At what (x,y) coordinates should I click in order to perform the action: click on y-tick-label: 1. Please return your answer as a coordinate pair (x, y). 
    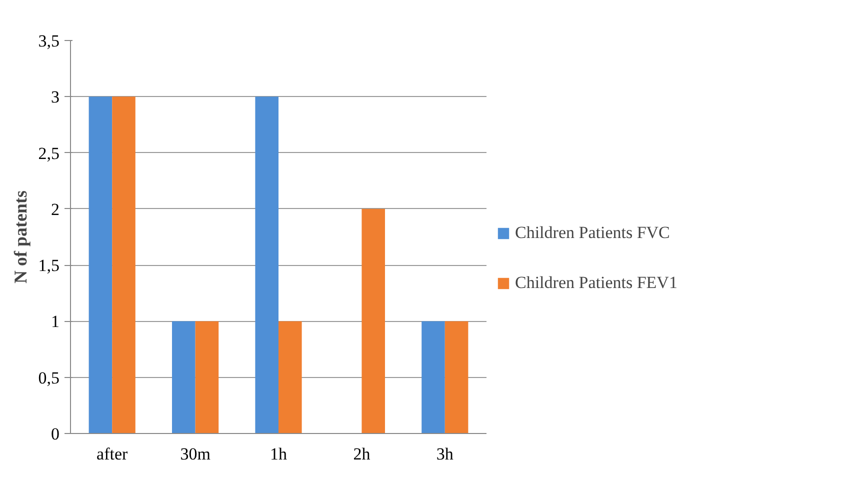
    Looking at the image, I should click on (55, 322).